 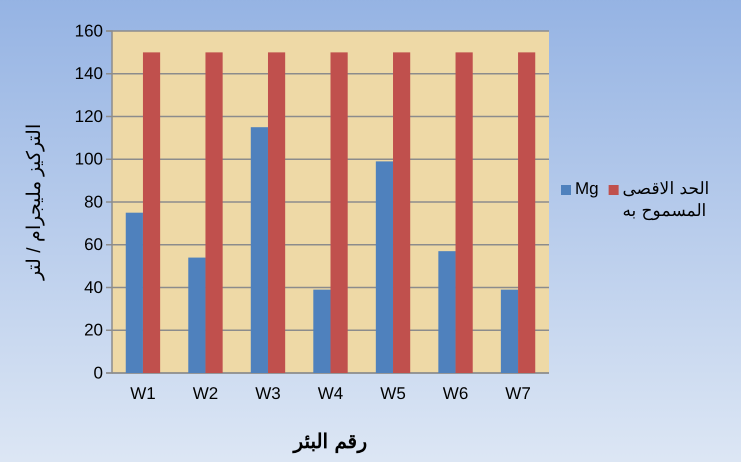 I want to click on y-tick-label: 160, so click(x=88, y=30).